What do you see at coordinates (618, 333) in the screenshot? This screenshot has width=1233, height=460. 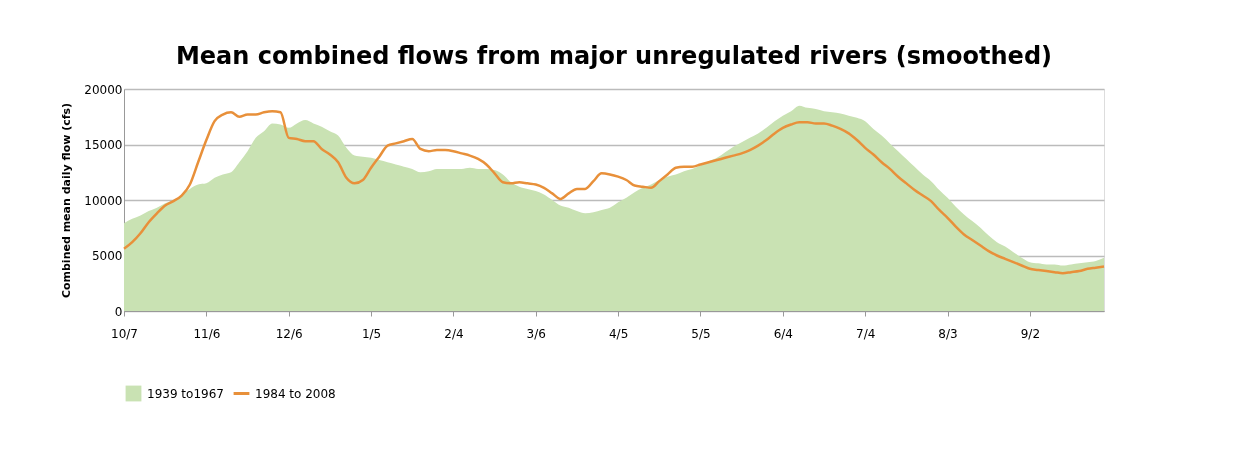 I see `x-tick-label: 4/5` at bounding box center [618, 333].